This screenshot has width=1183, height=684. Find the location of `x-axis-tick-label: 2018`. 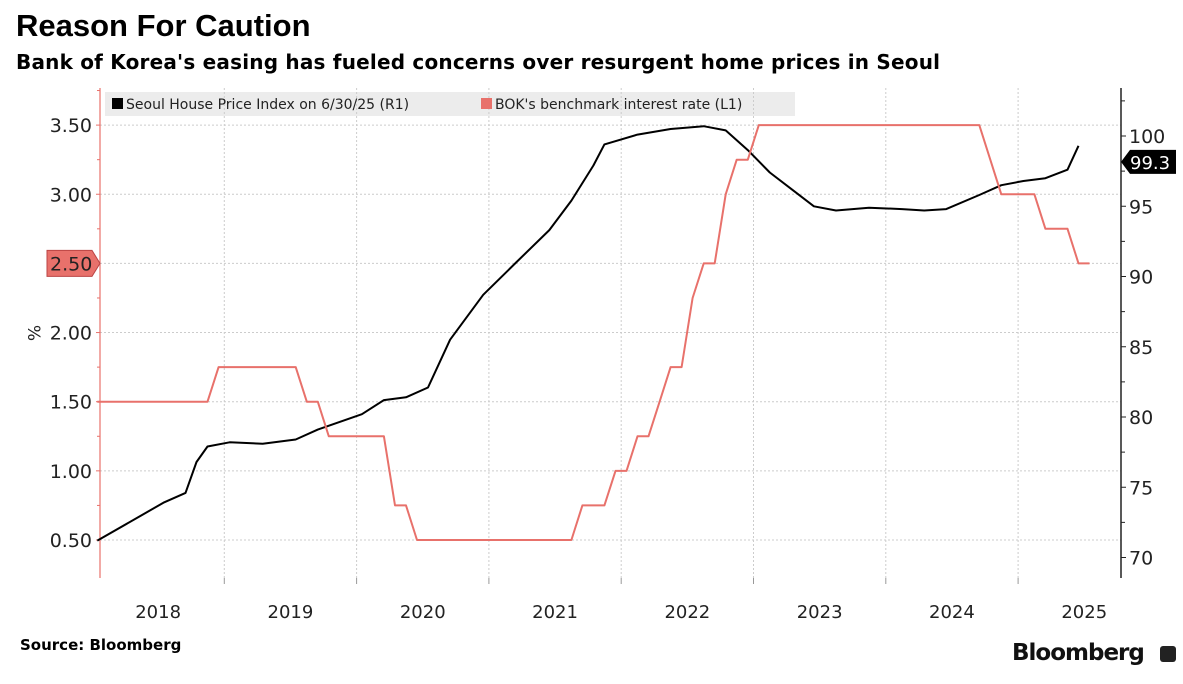

x-axis-tick-label: 2018 is located at coordinates (158, 612).